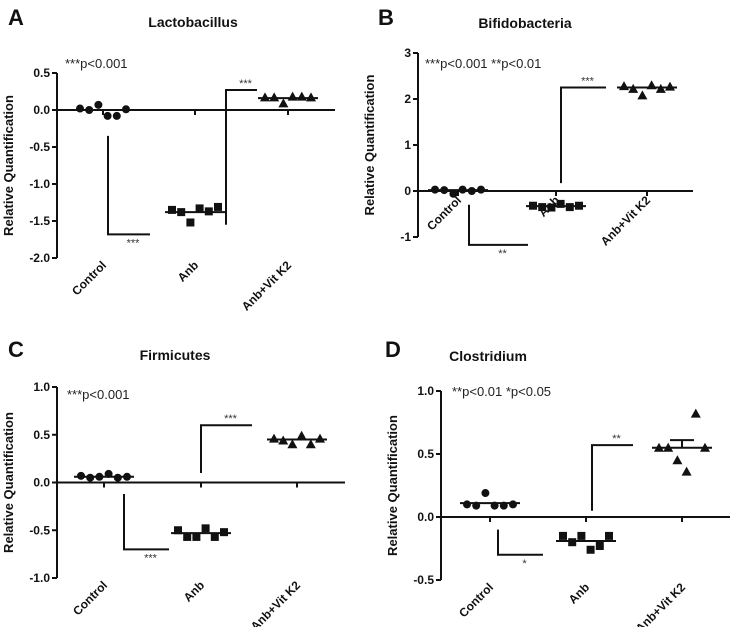  What do you see at coordinates (386, 17) in the screenshot?
I see `panel-letter: B` at bounding box center [386, 17].